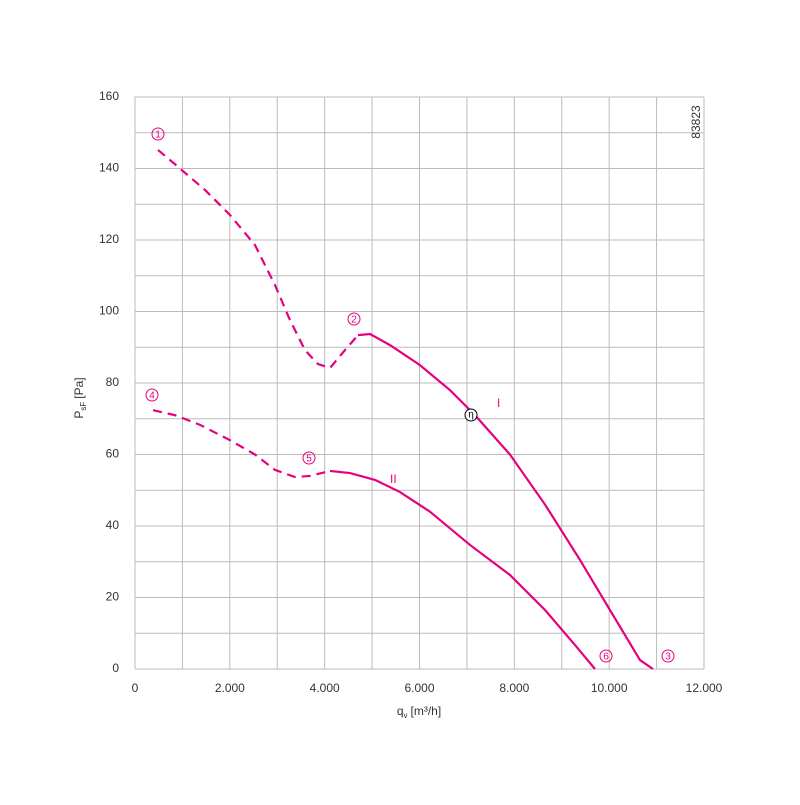 This screenshot has height=805, width=800. I want to click on id-label: 83823, so click(696, 122).